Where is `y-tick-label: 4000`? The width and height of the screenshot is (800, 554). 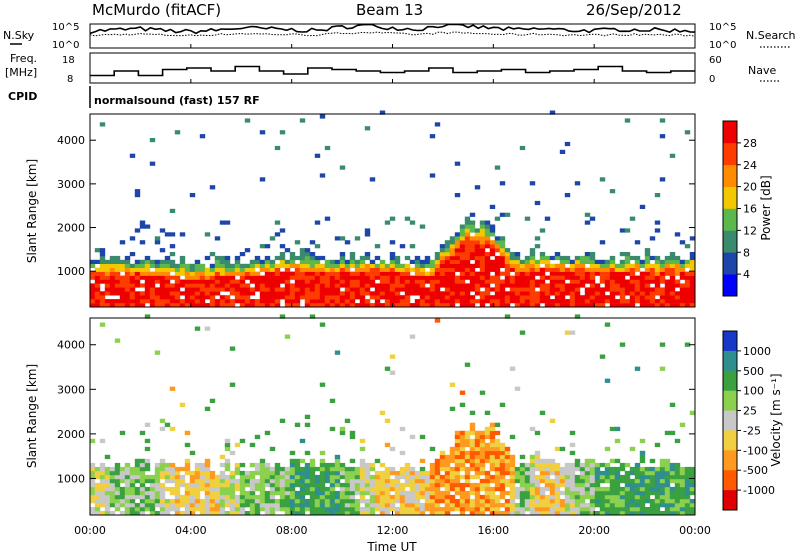 y-tick-label: 4000 is located at coordinates (71, 140).